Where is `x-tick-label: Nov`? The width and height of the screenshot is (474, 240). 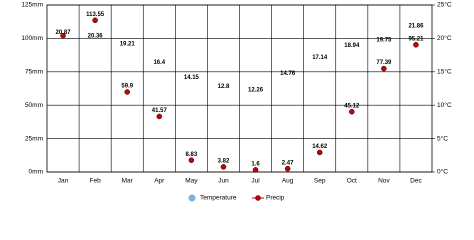
x-tick-label: Nov is located at coordinates (384, 181).